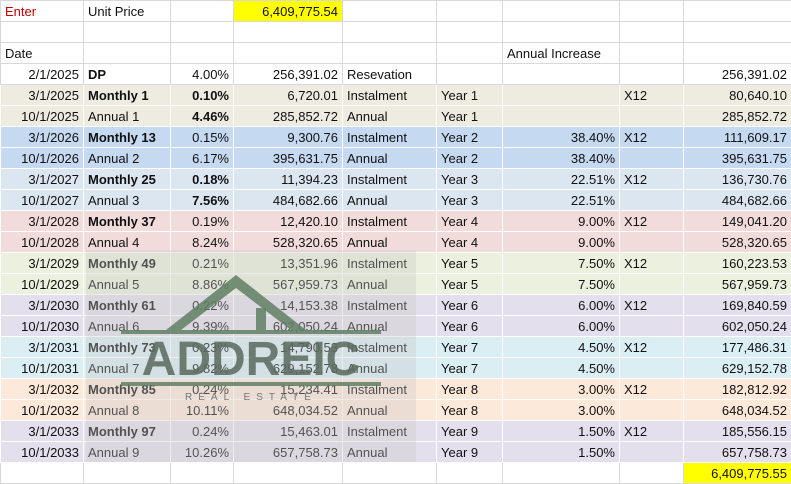 The image size is (791, 484). What do you see at coordinates (469, 179) in the screenshot?
I see `cell-year: Year 3` at bounding box center [469, 179].